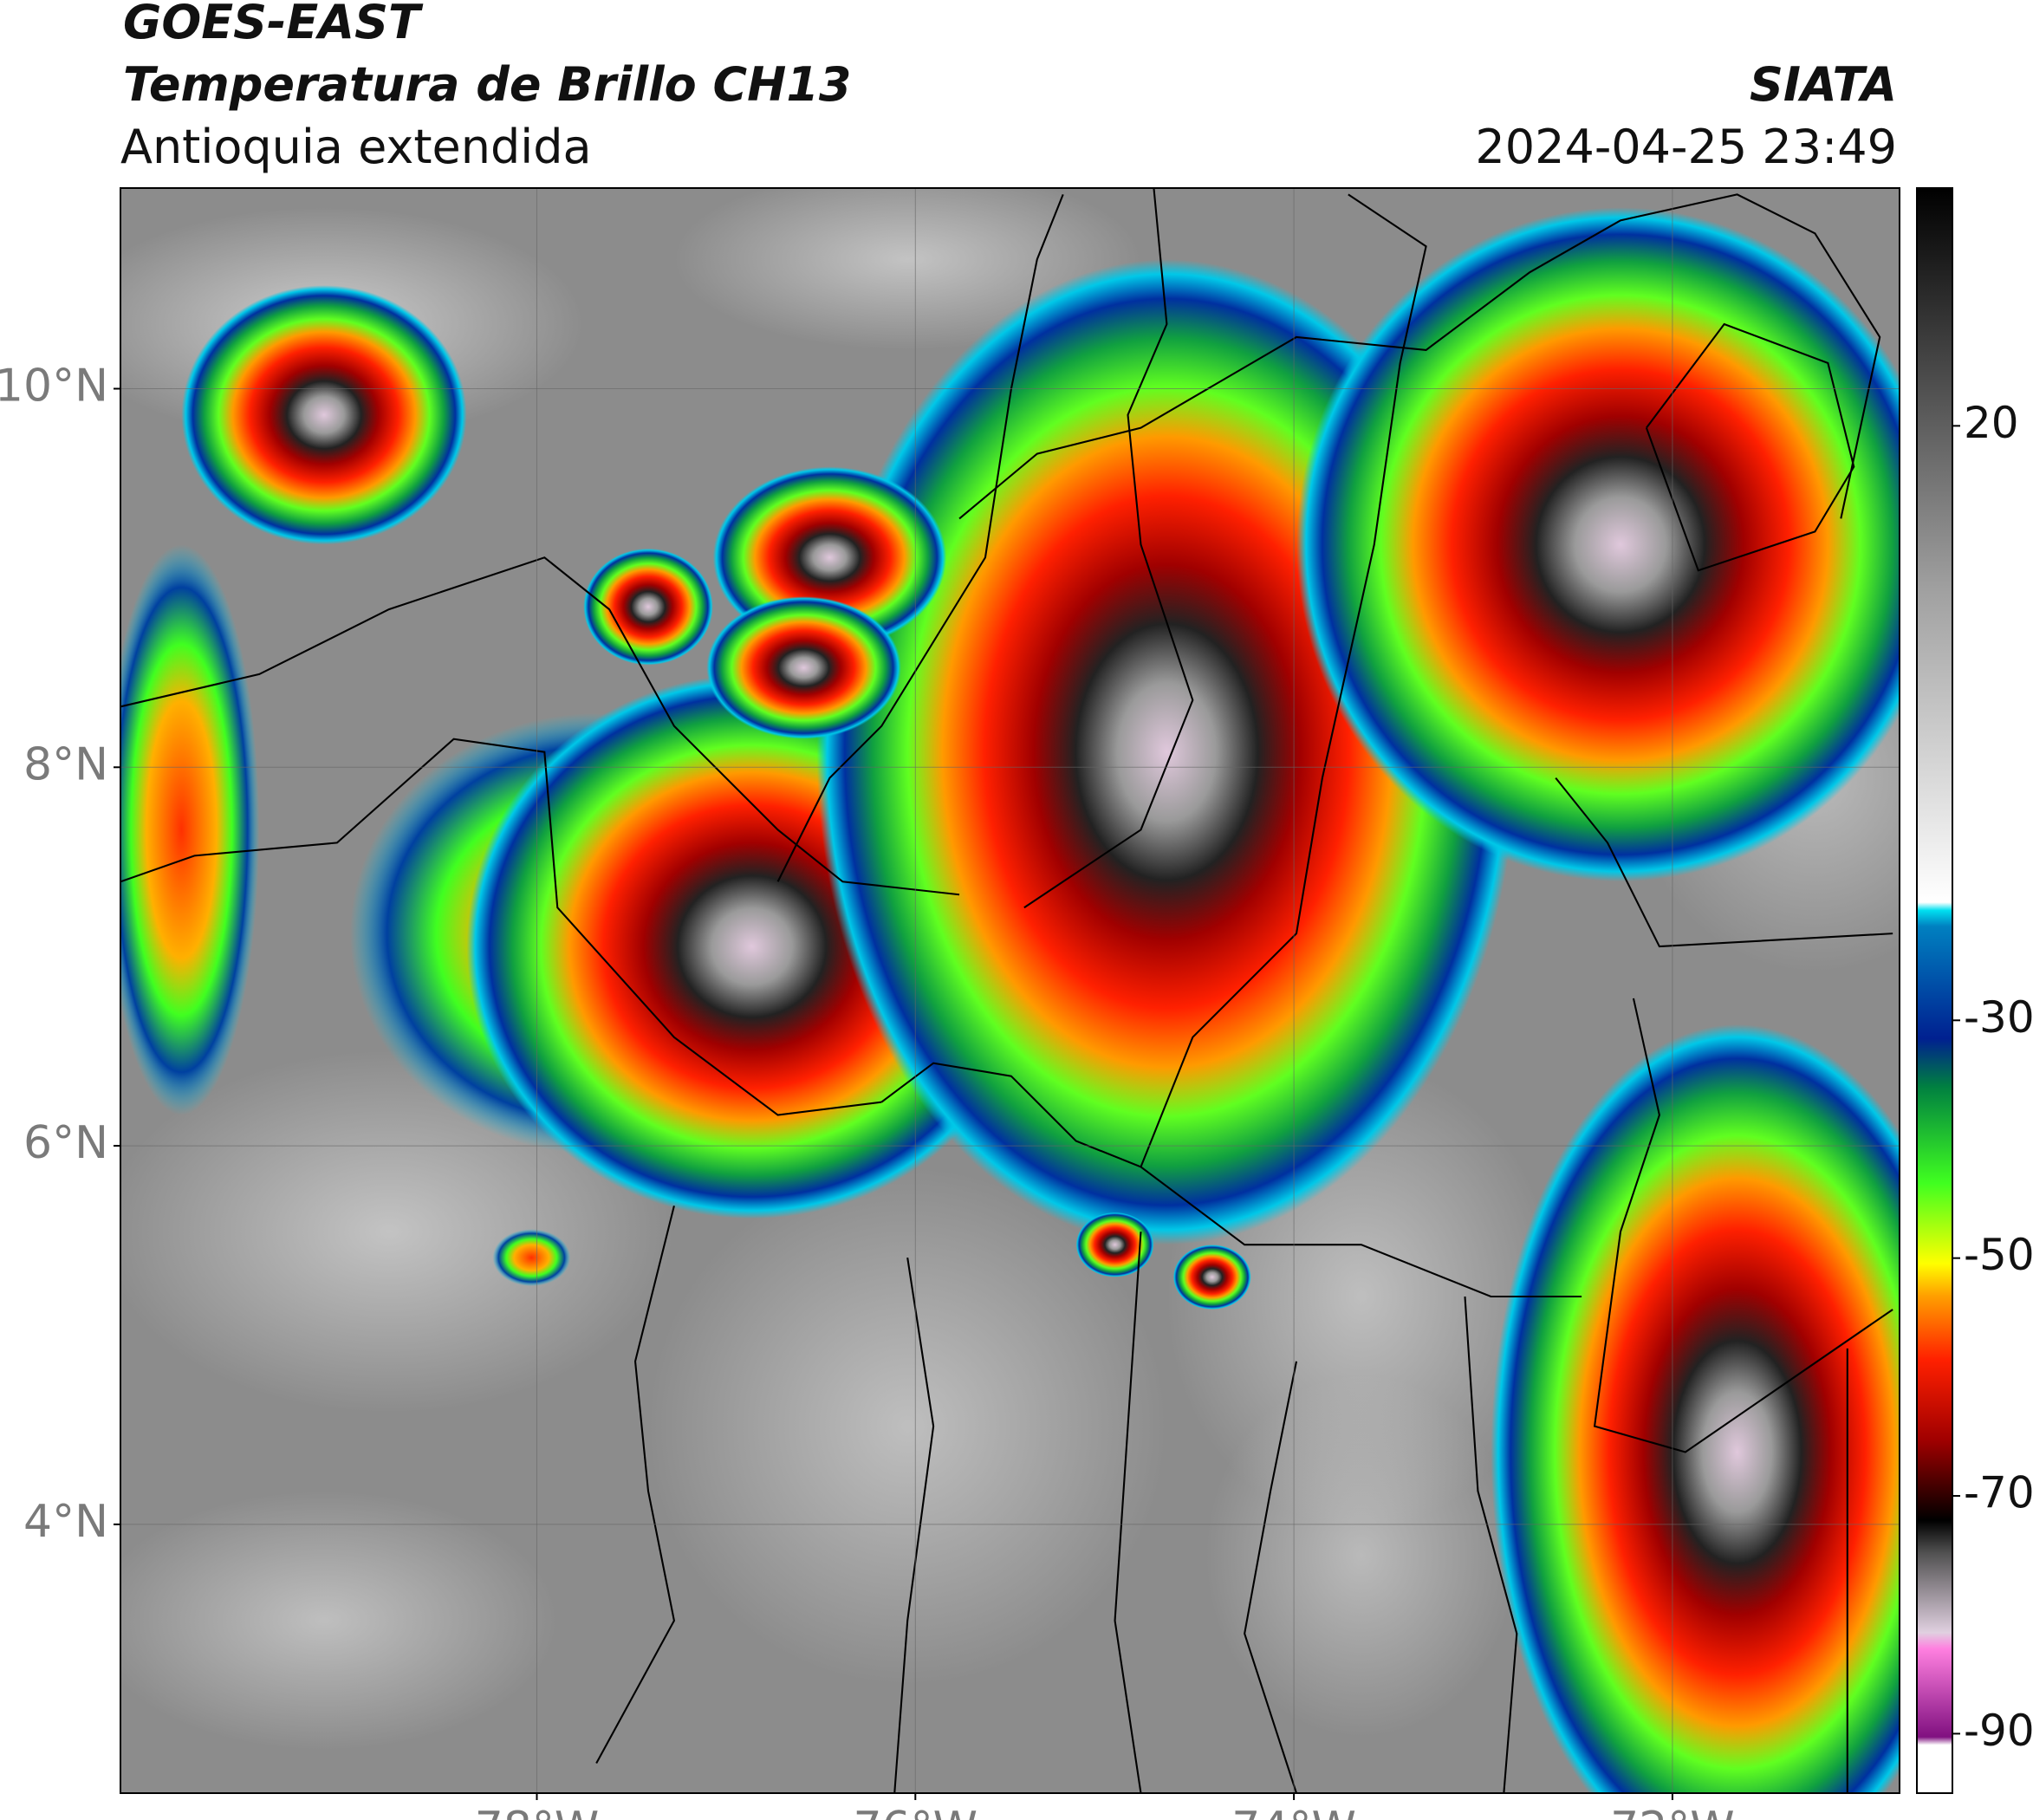 This screenshot has height=1820, width=2033. I want to click on datetime: 2024-04-25 23:49, so click(1686, 147).